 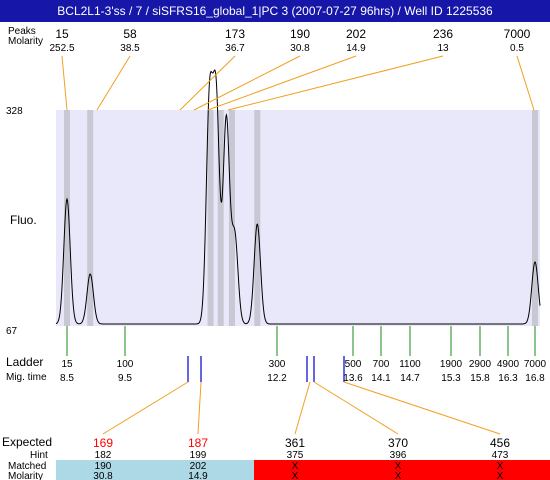 What do you see at coordinates (198, 443) in the screenshot?
I see `expected-size-label: 187` at bounding box center [198, 443].